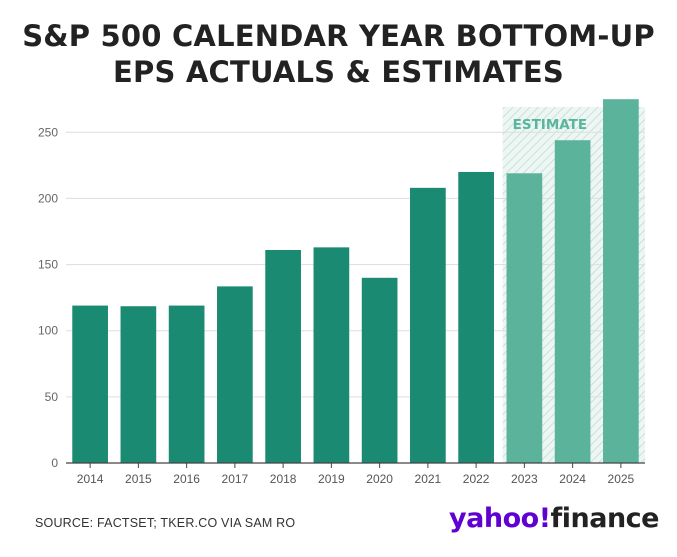  What do you see at coordinates (52, 397) in the screenshot?
I see `y-tick-label: 50` at bounding box center [52, 397].